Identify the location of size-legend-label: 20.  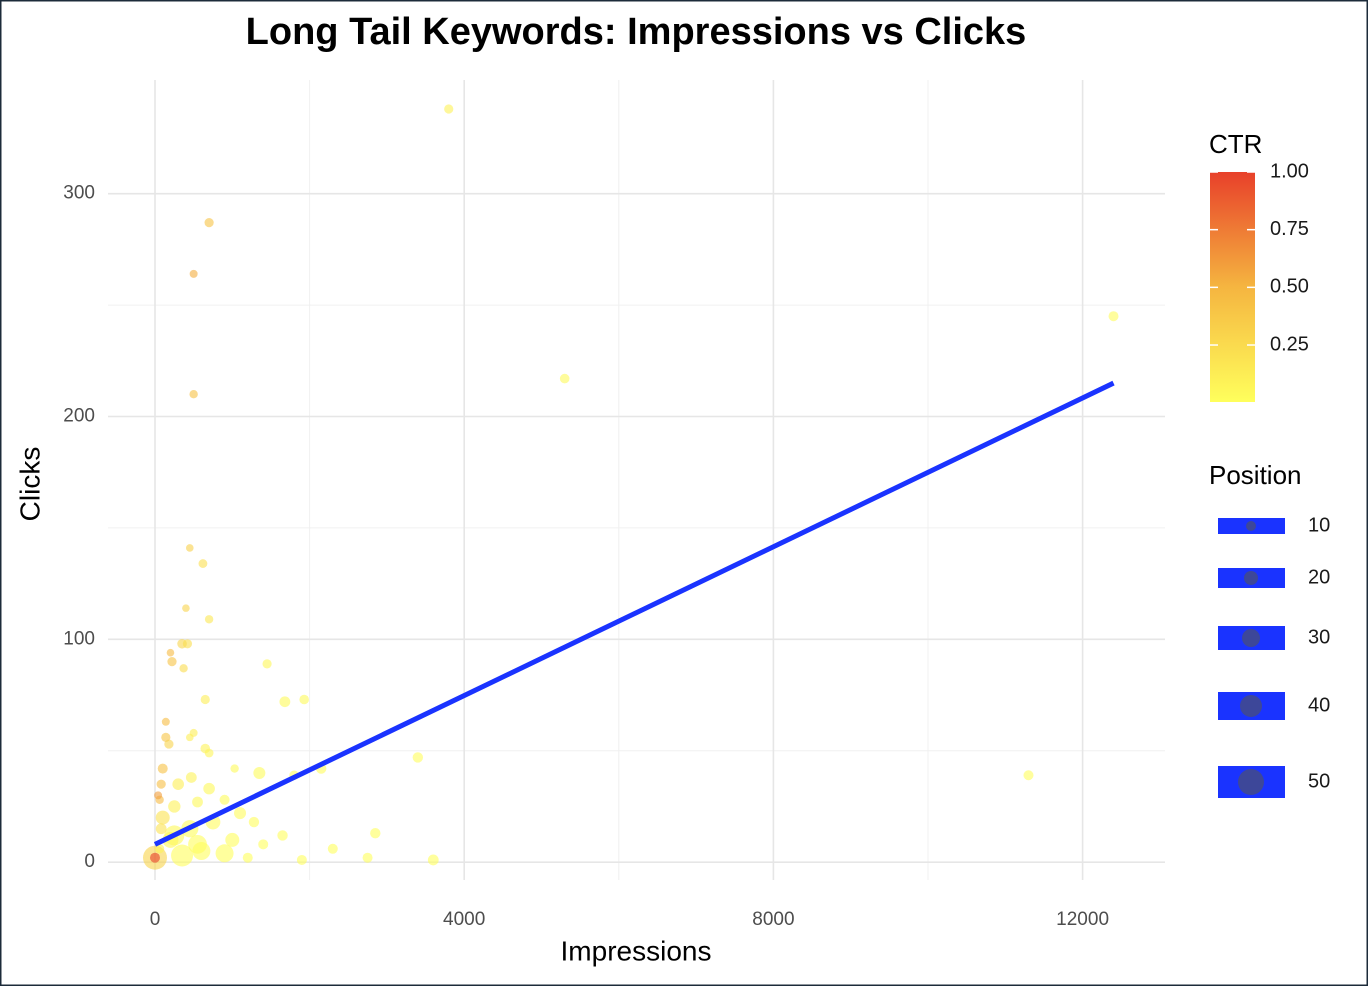
(1319, 577).